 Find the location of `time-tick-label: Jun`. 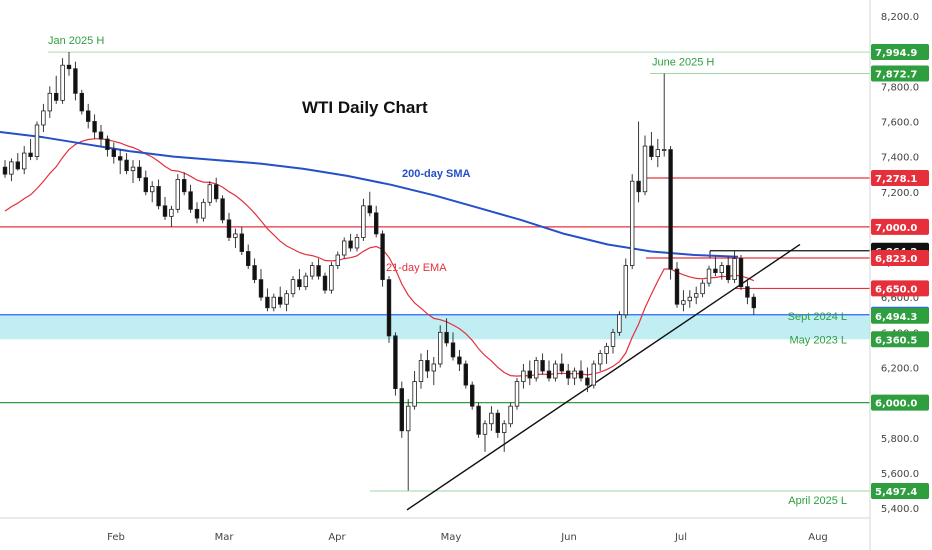

time-tick-label: Jun is located at coordinates (568, 537).